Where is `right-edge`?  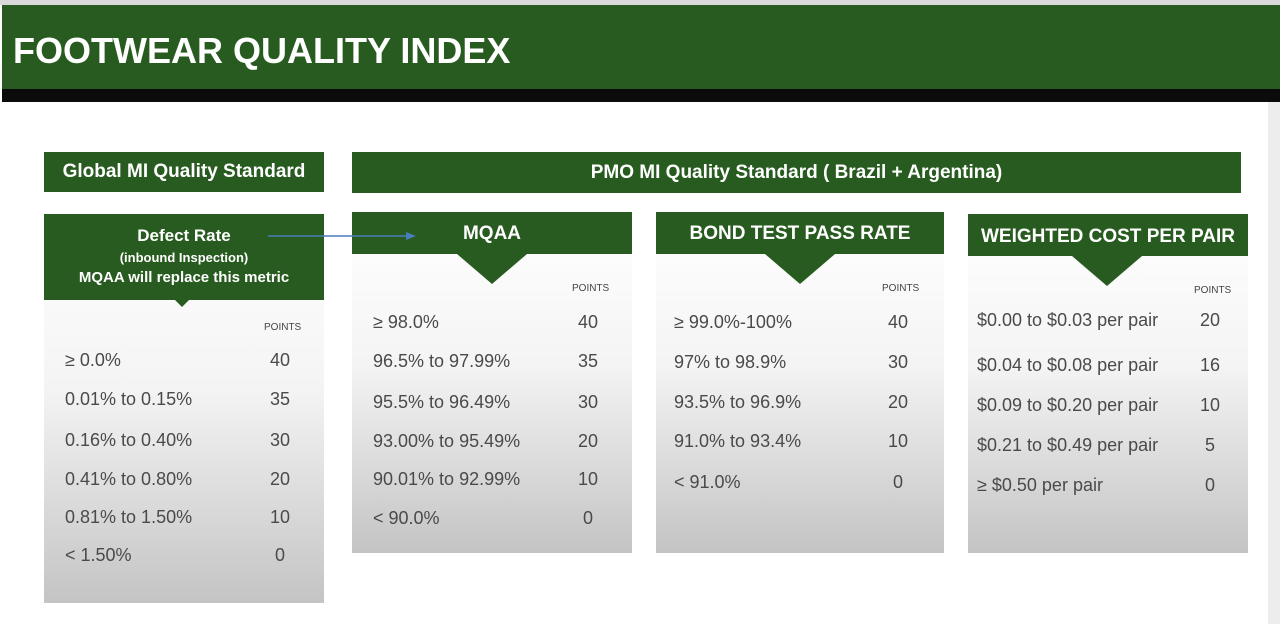
right-edge is located at coordinates (1274, 363).